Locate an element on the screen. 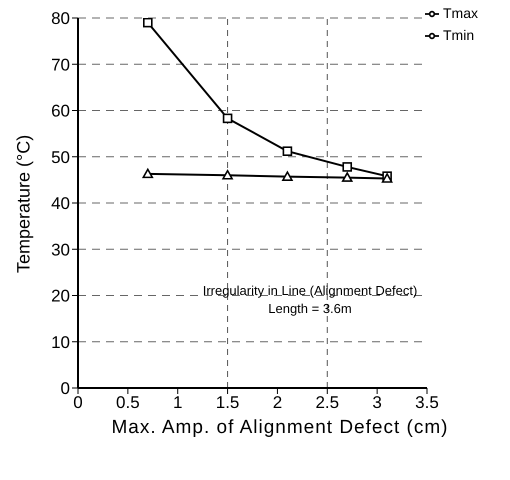 This screenshot has height=480, width=510. legend-label: Tmax is located at coordinates (460, 13).